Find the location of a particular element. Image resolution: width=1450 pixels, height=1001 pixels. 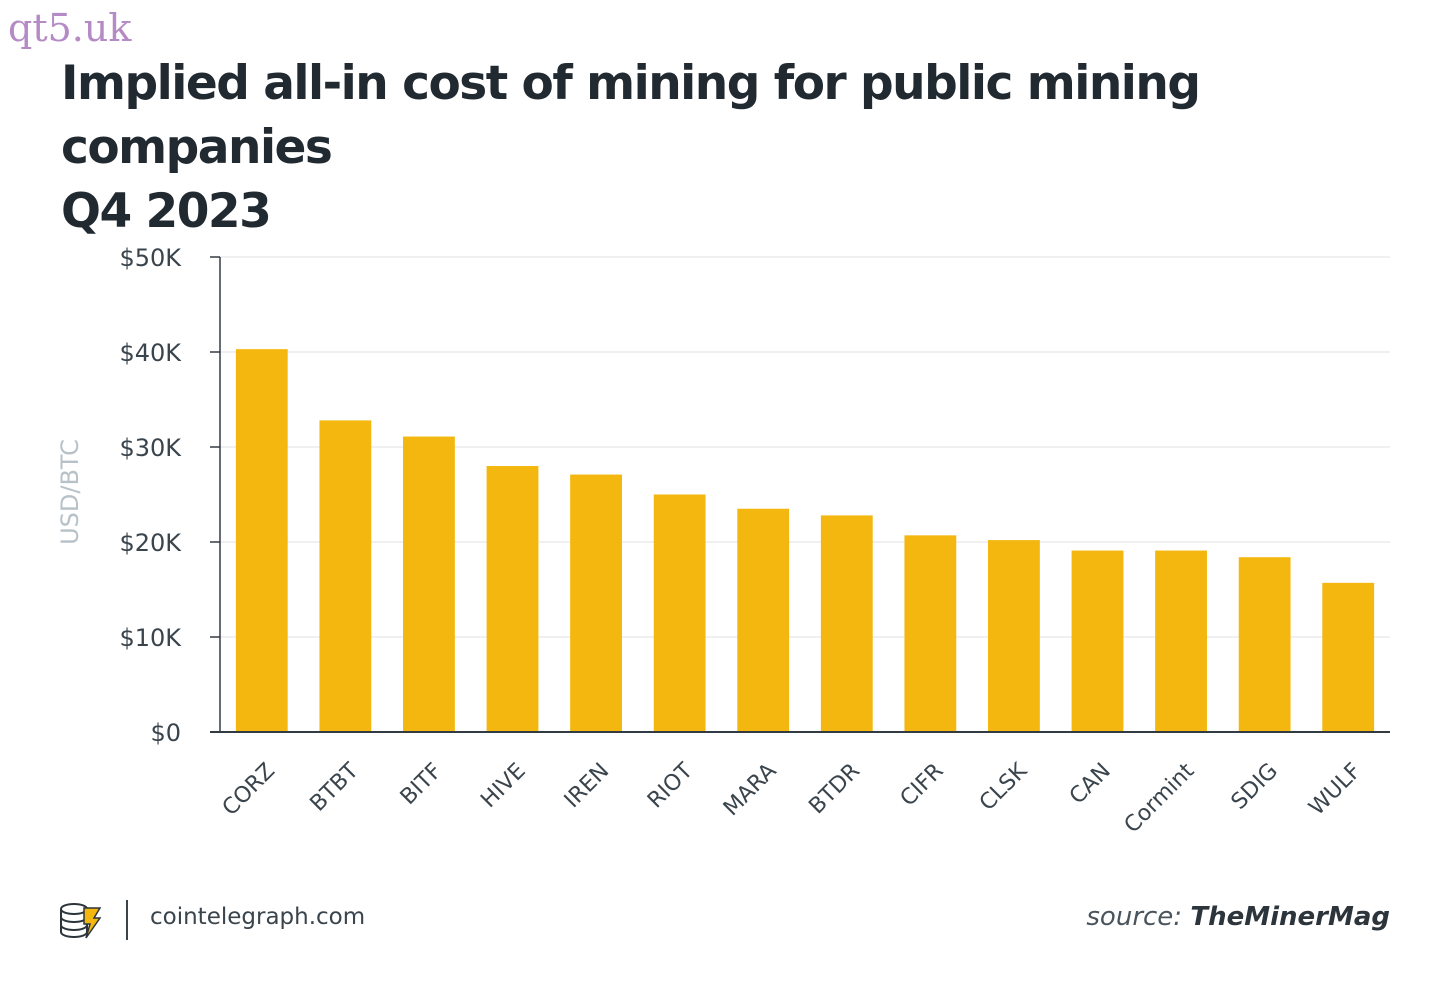

y-tick-label: $30K is located at coordinates (150, 448).